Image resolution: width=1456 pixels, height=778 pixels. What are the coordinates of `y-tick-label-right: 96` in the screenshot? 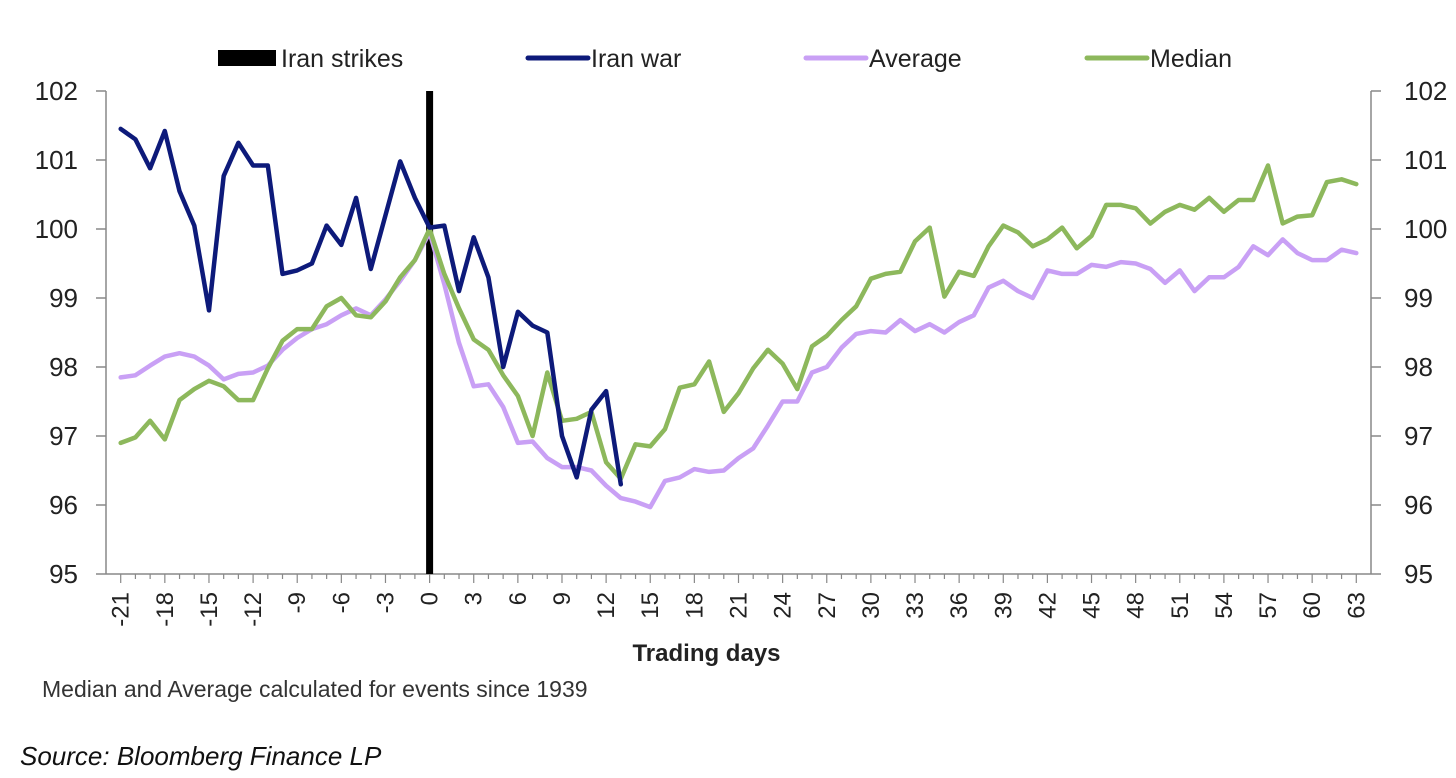 It's located at (1418, 505).